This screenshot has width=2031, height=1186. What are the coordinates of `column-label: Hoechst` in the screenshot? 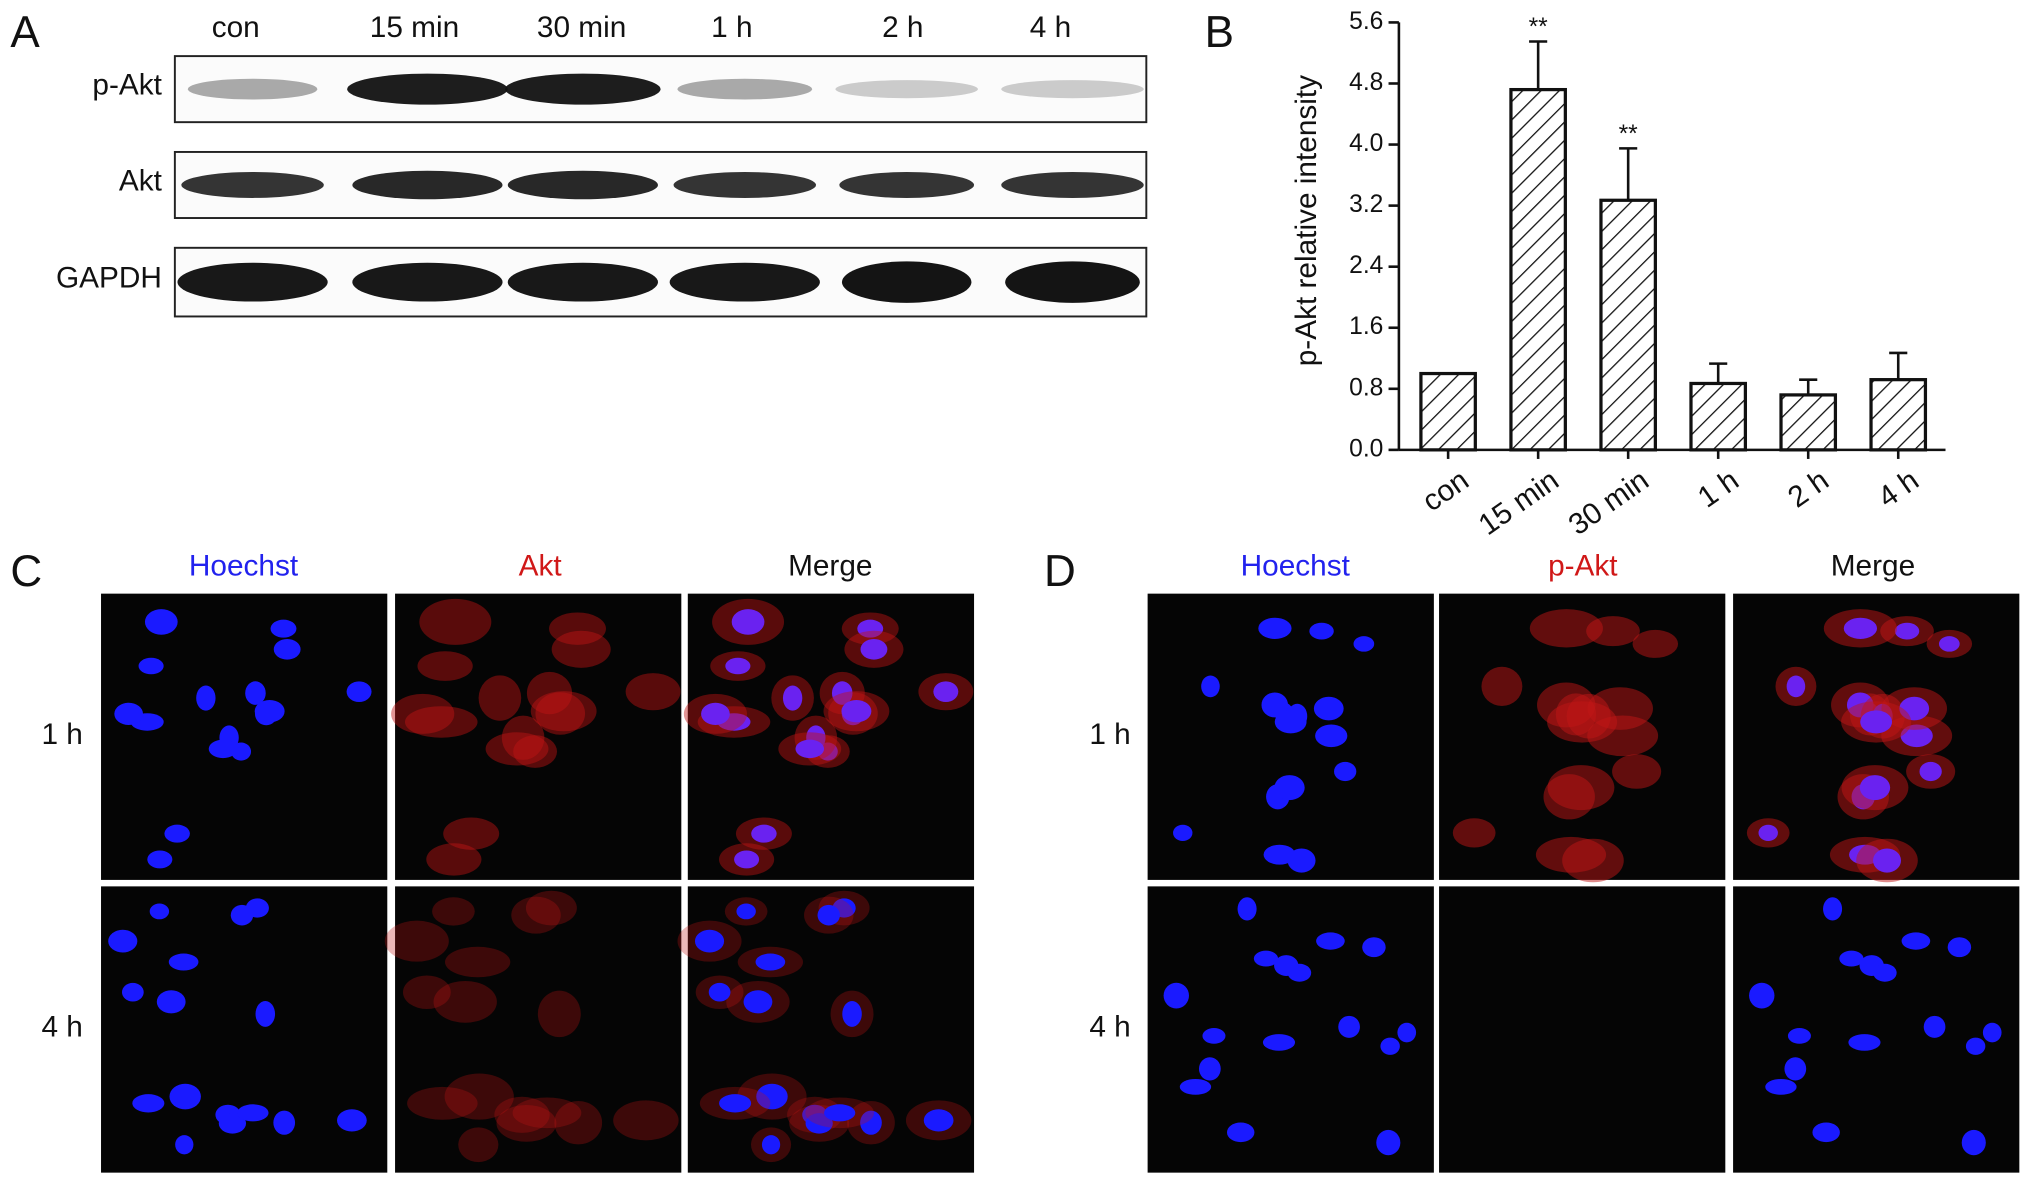 It's located at (1296, 566).